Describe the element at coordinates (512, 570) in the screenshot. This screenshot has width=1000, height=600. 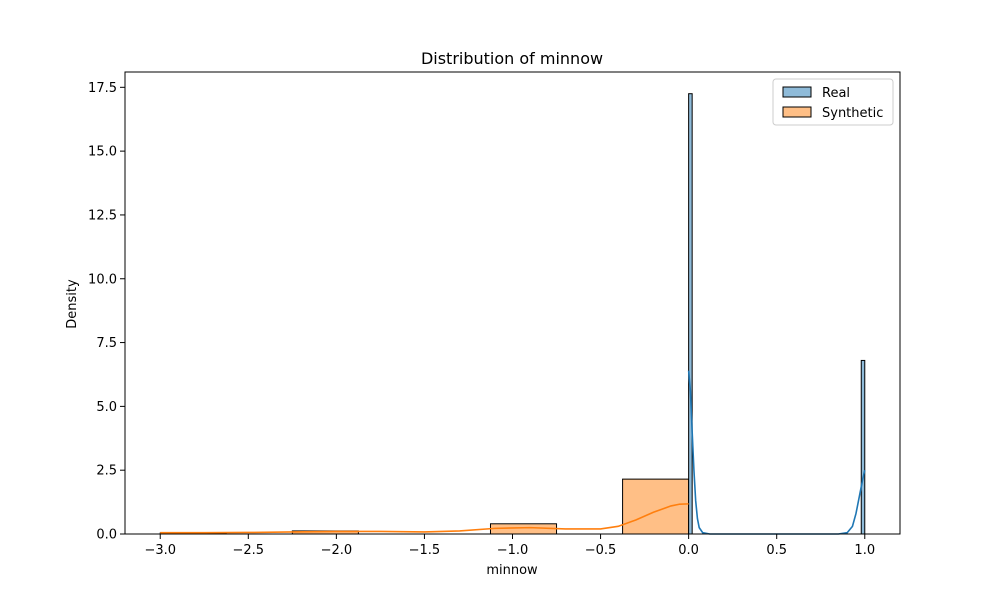
I see `x-axis-label: minnow` at that location.